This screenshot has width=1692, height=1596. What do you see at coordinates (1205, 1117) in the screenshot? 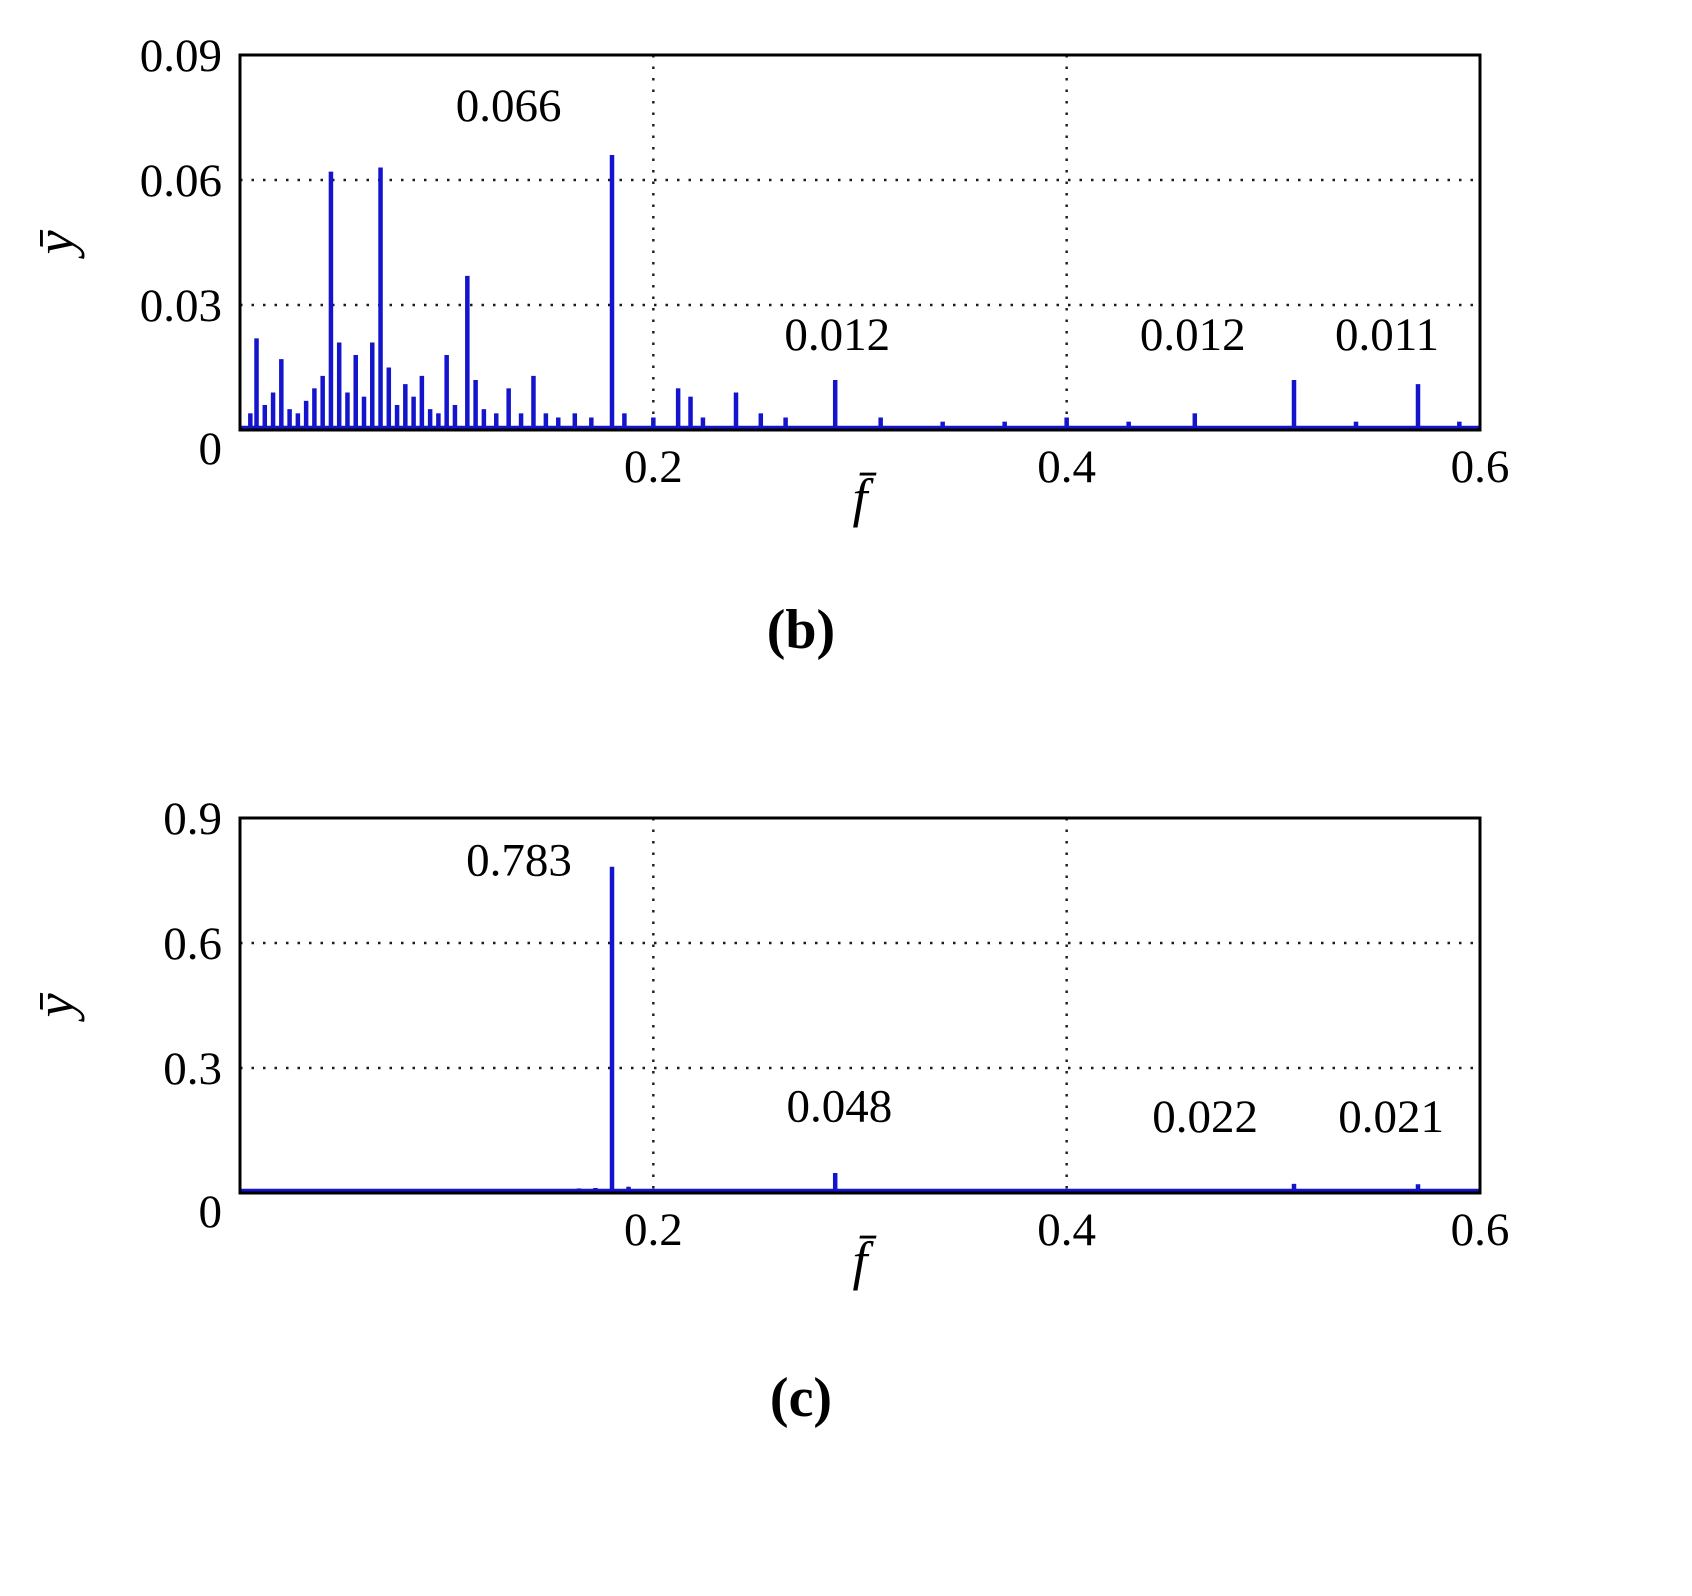
I see `peak-annotation: 0.022` at bounding box center [1205, 1117].